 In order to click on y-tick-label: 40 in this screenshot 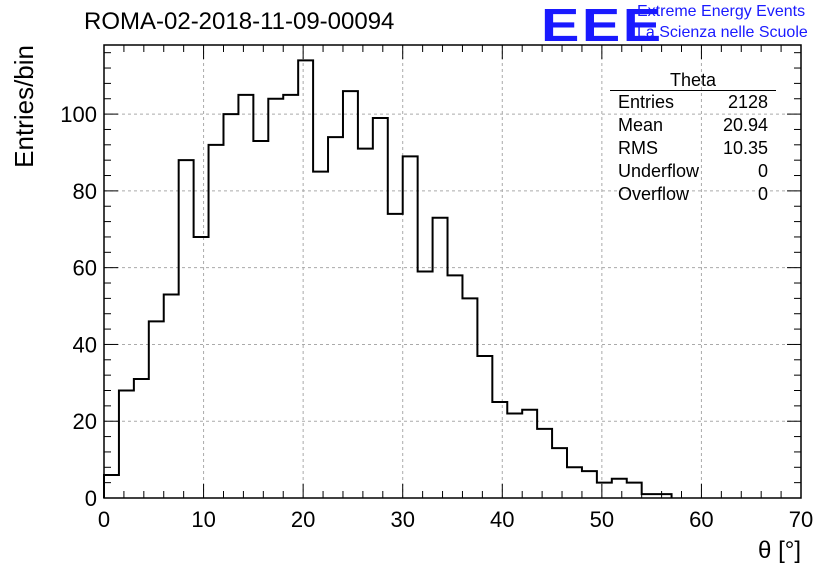, I will do `click(85, 344)`.